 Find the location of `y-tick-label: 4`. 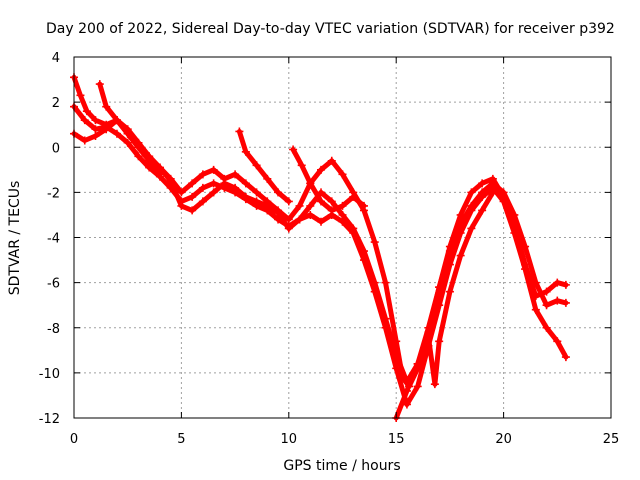

y-tick-label: 4 is located at coordinates (56, 58).